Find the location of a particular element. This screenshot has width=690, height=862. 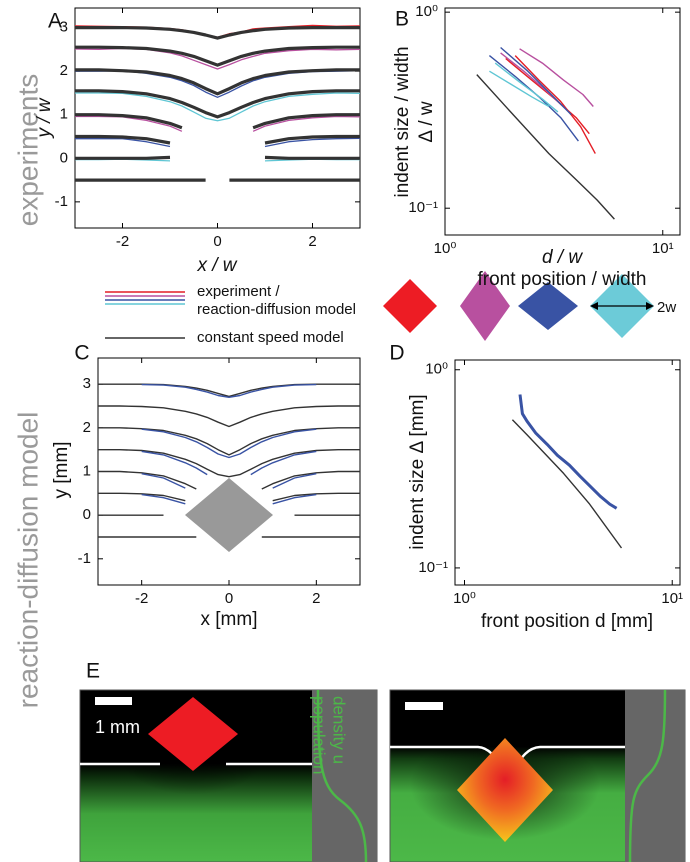

y-axis-label: y / w is located at coordinates (44, 118).